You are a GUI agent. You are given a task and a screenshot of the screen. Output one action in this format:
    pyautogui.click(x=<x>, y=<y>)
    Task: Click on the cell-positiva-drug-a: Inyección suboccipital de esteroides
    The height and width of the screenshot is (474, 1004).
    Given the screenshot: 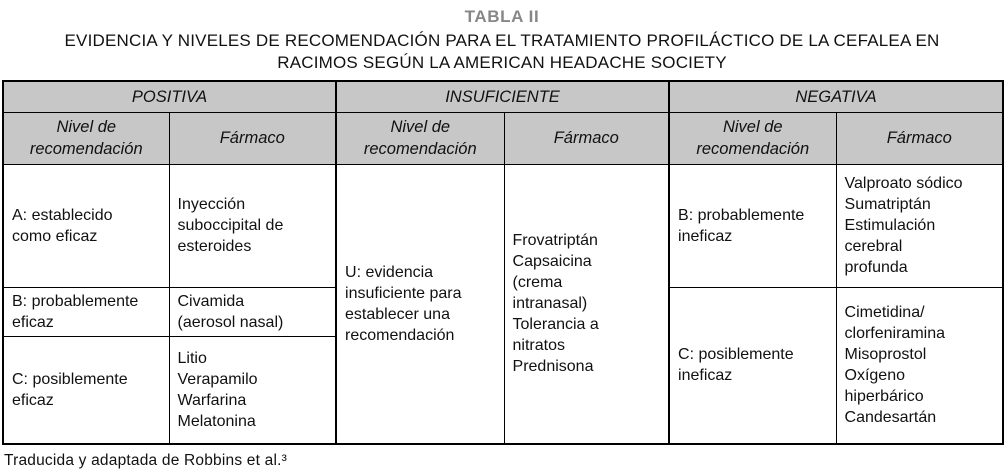 What is the action you would take?
    pyautogui.click(x=252, y=225)
    